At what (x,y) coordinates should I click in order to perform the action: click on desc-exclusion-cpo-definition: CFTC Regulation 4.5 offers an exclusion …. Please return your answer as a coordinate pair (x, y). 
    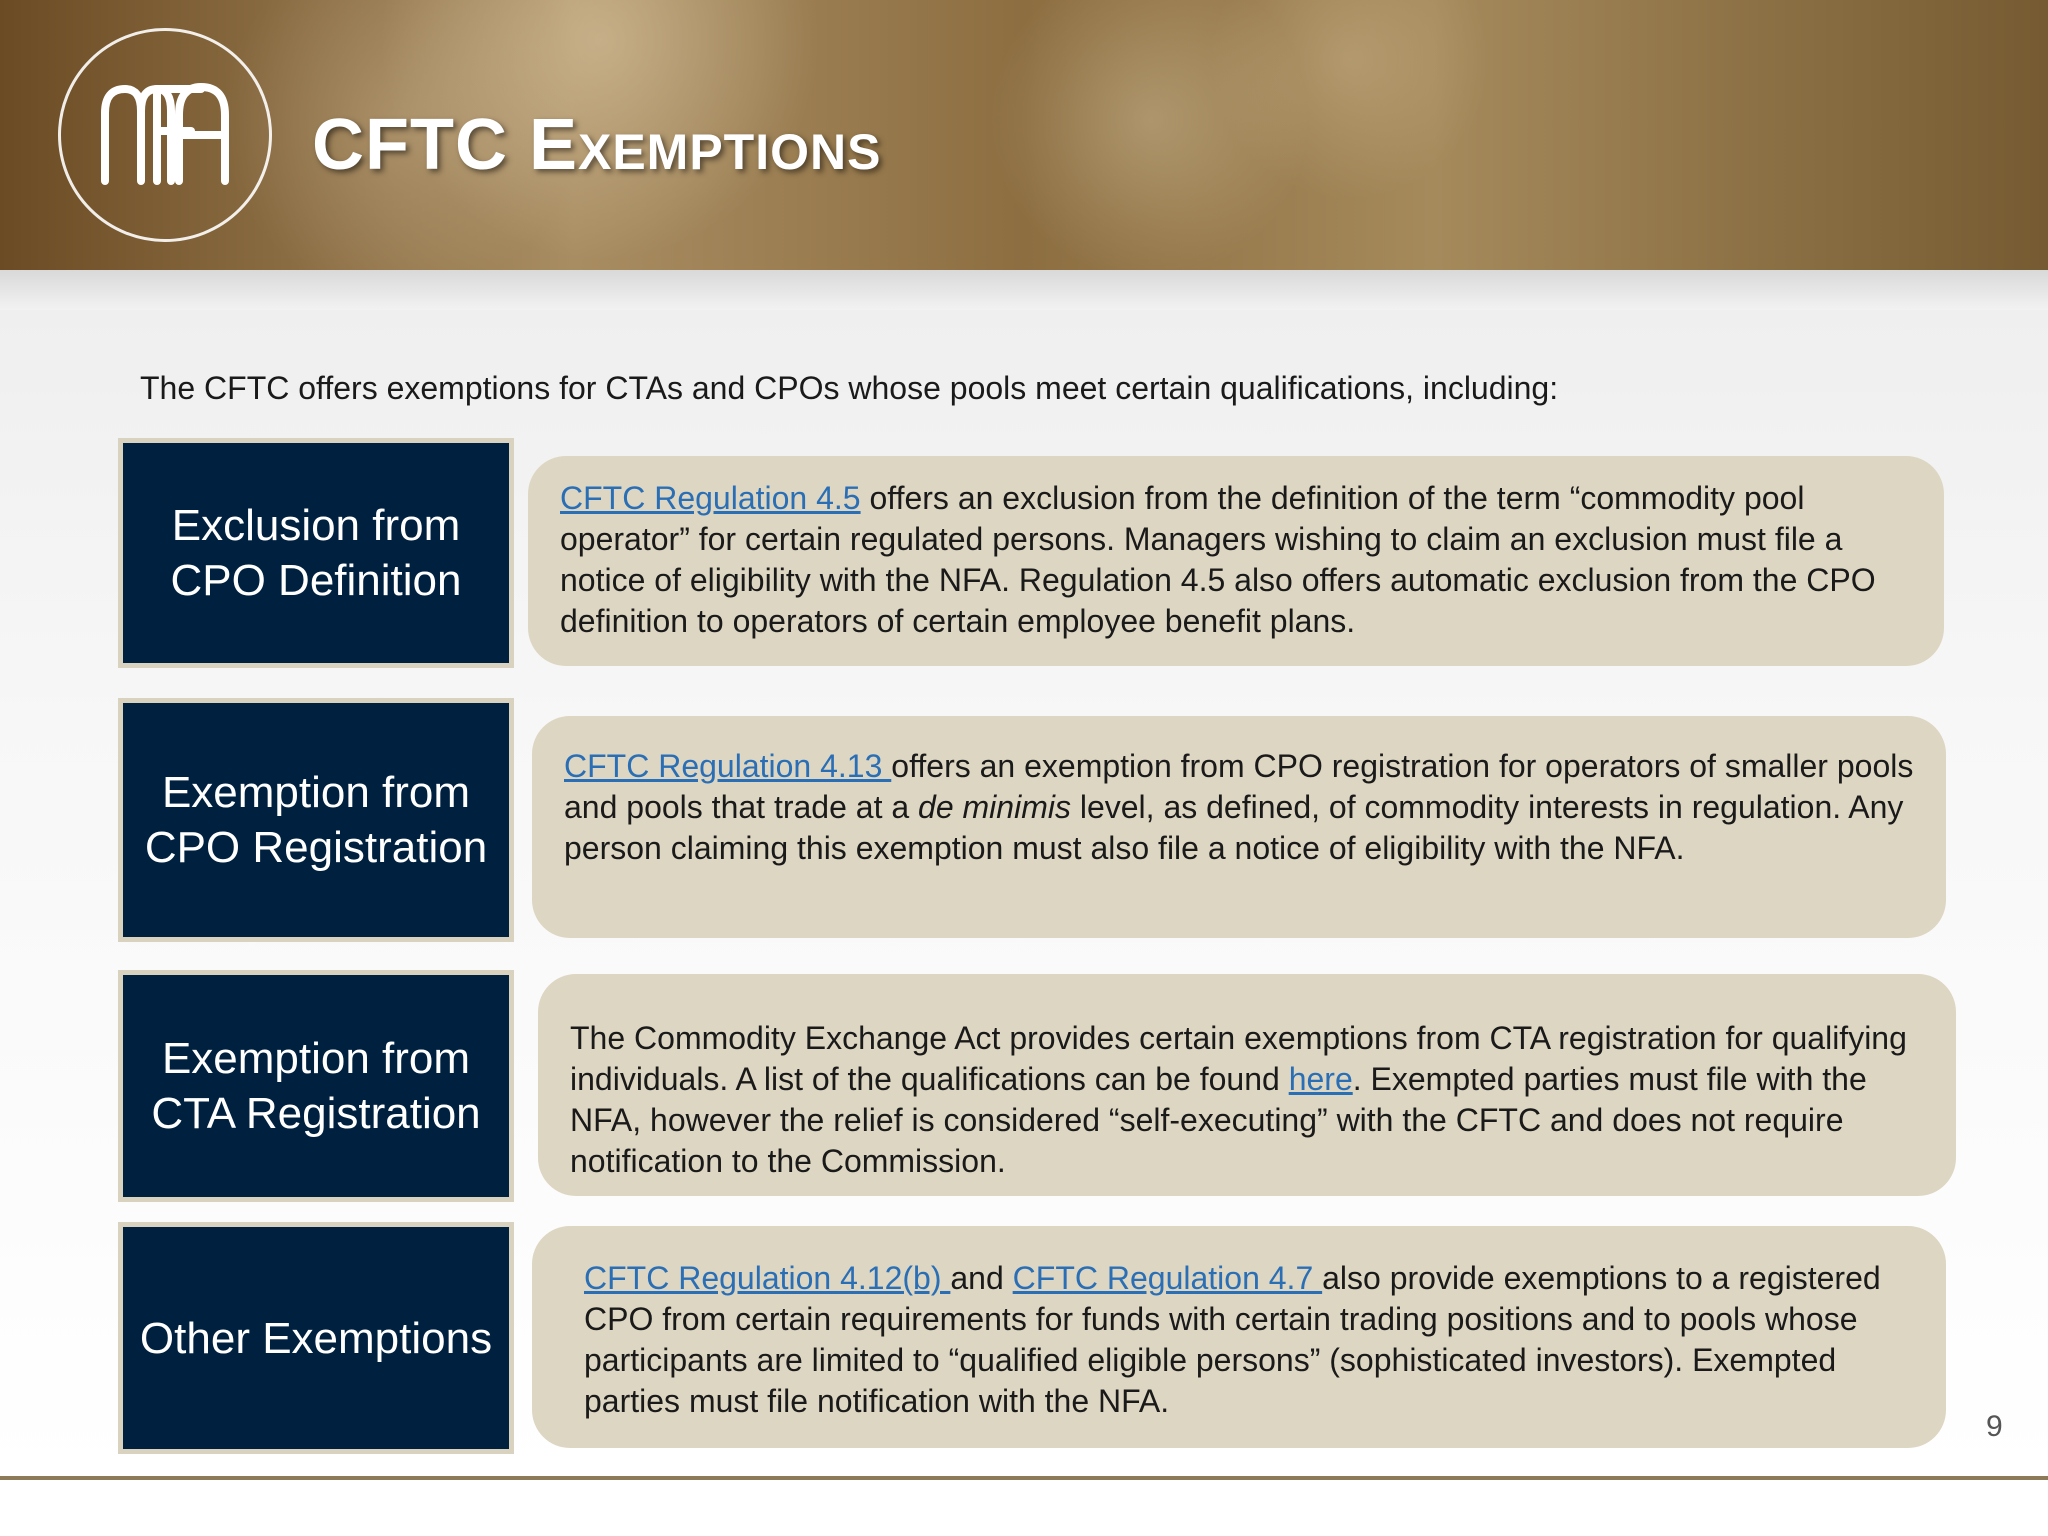
    Looking at the image, I should click on (1236, 561).